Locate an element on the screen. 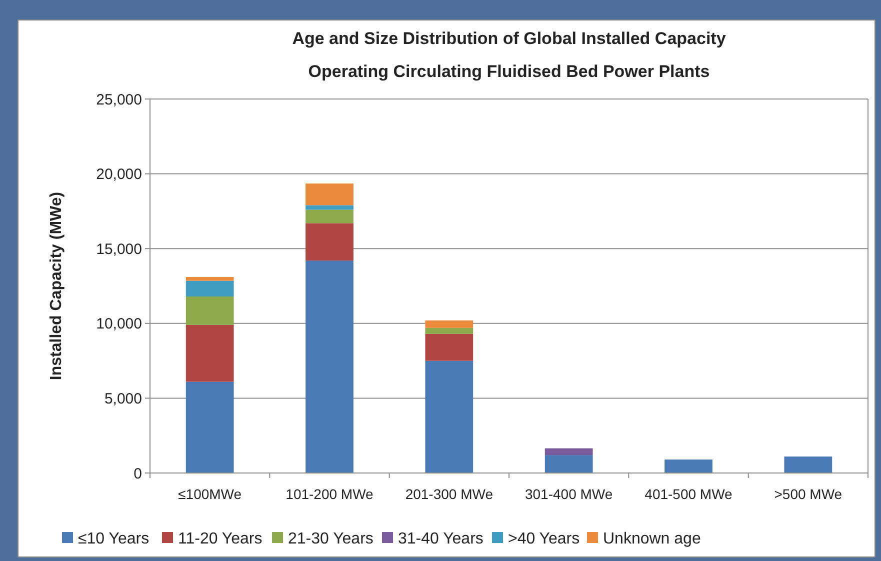 This screenshot has height=561, width=881. legend-label: Unknown age is located at coordinates (652, 539).